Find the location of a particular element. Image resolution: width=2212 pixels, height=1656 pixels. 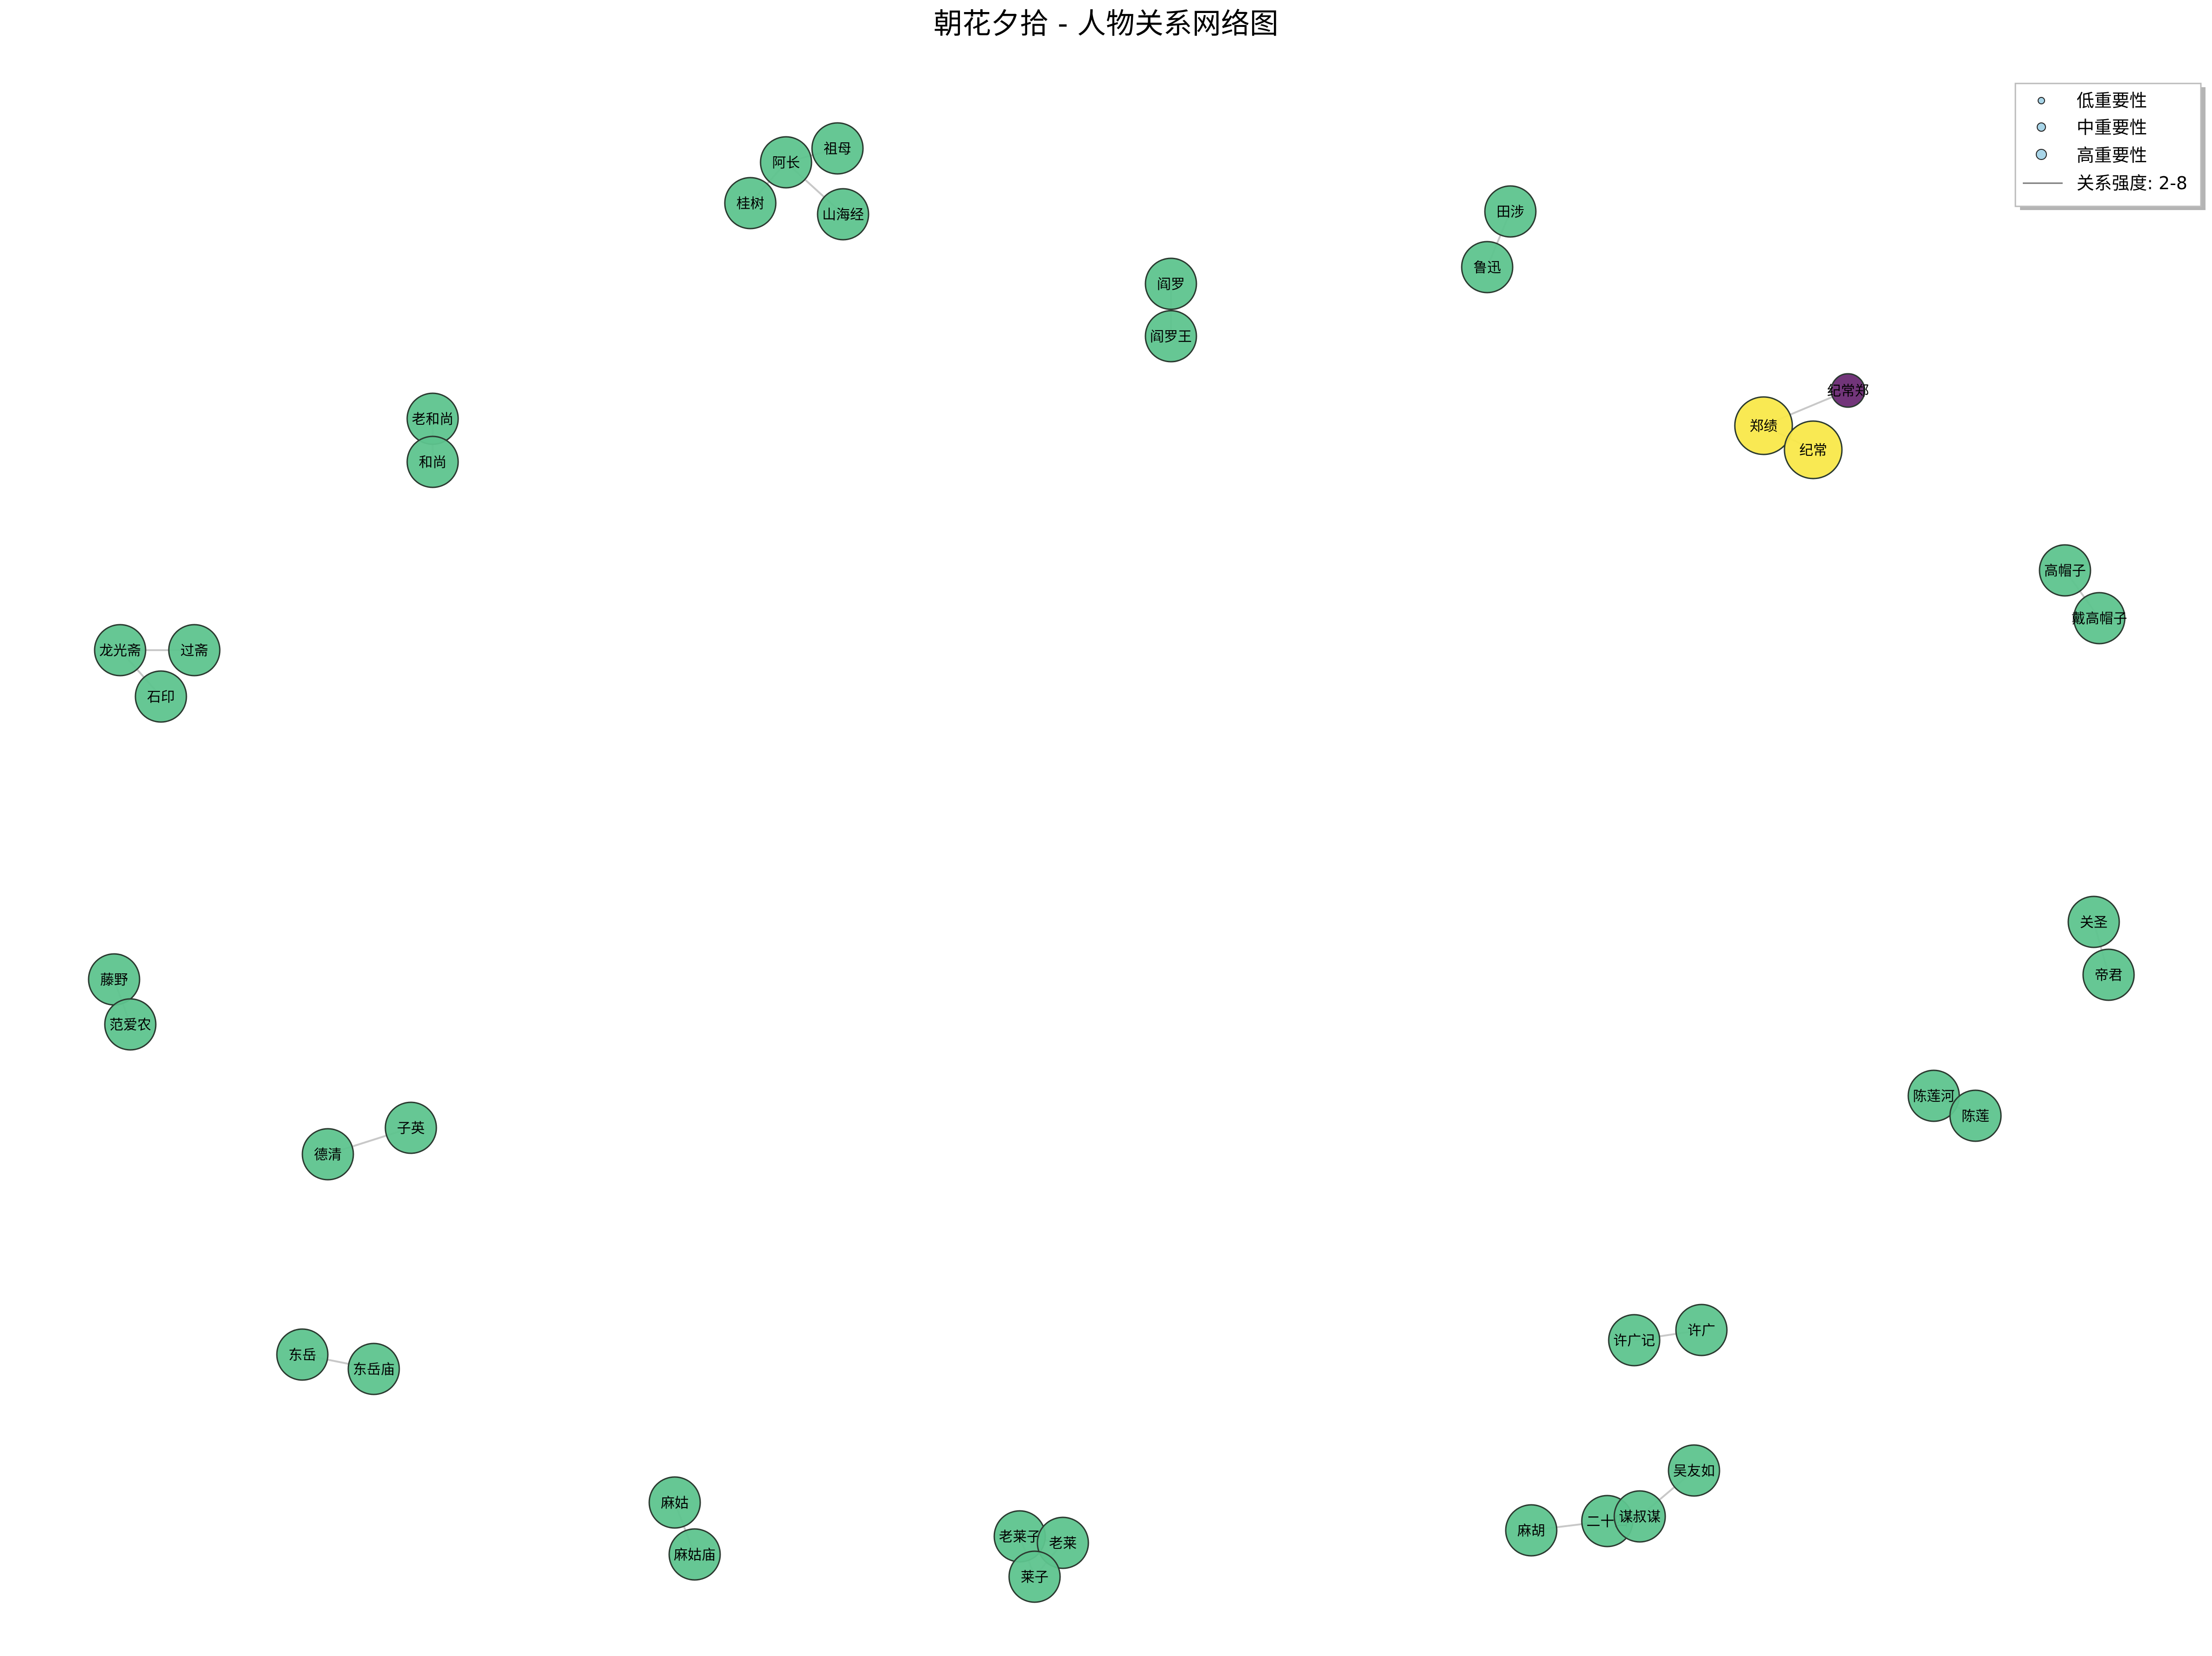

node-guansheng: 关圣 is located at coordinates (2093, 922).